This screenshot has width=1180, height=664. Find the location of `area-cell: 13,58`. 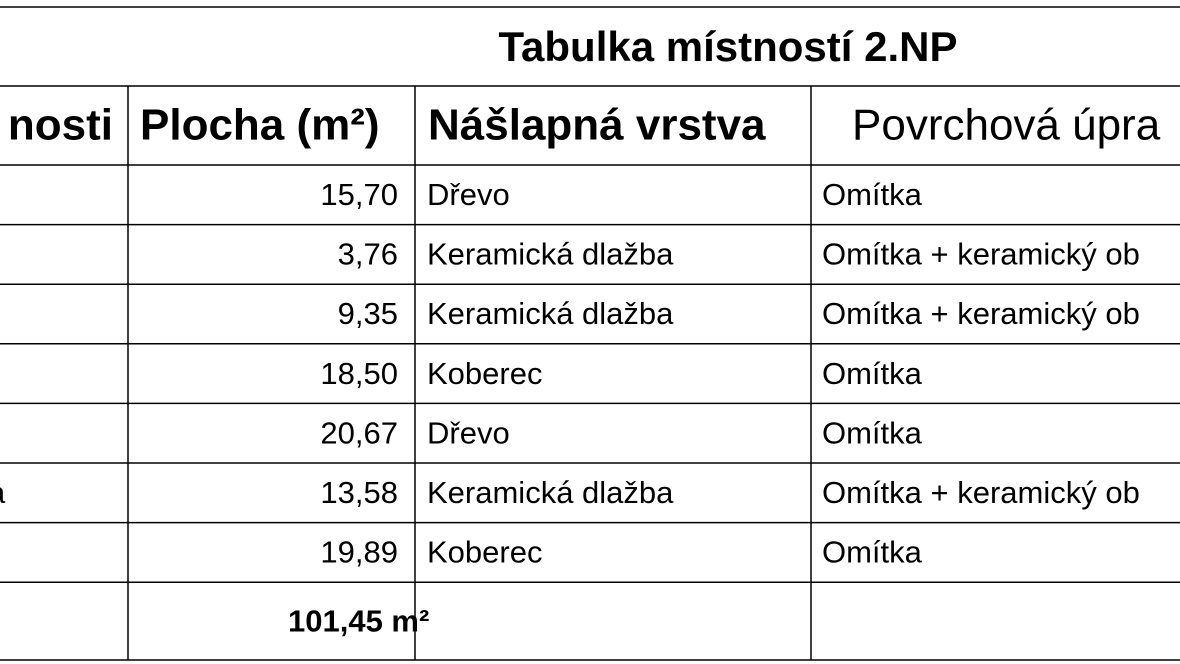

area-cell: 13,58 is located at coordinates (359, 492).